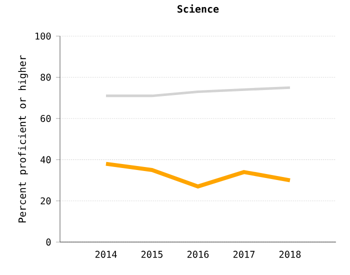 The image size is (350, 275). Describe the element at coordinates (45, 77) in the screenshot. I see `y-tick-label: 80` at that location.